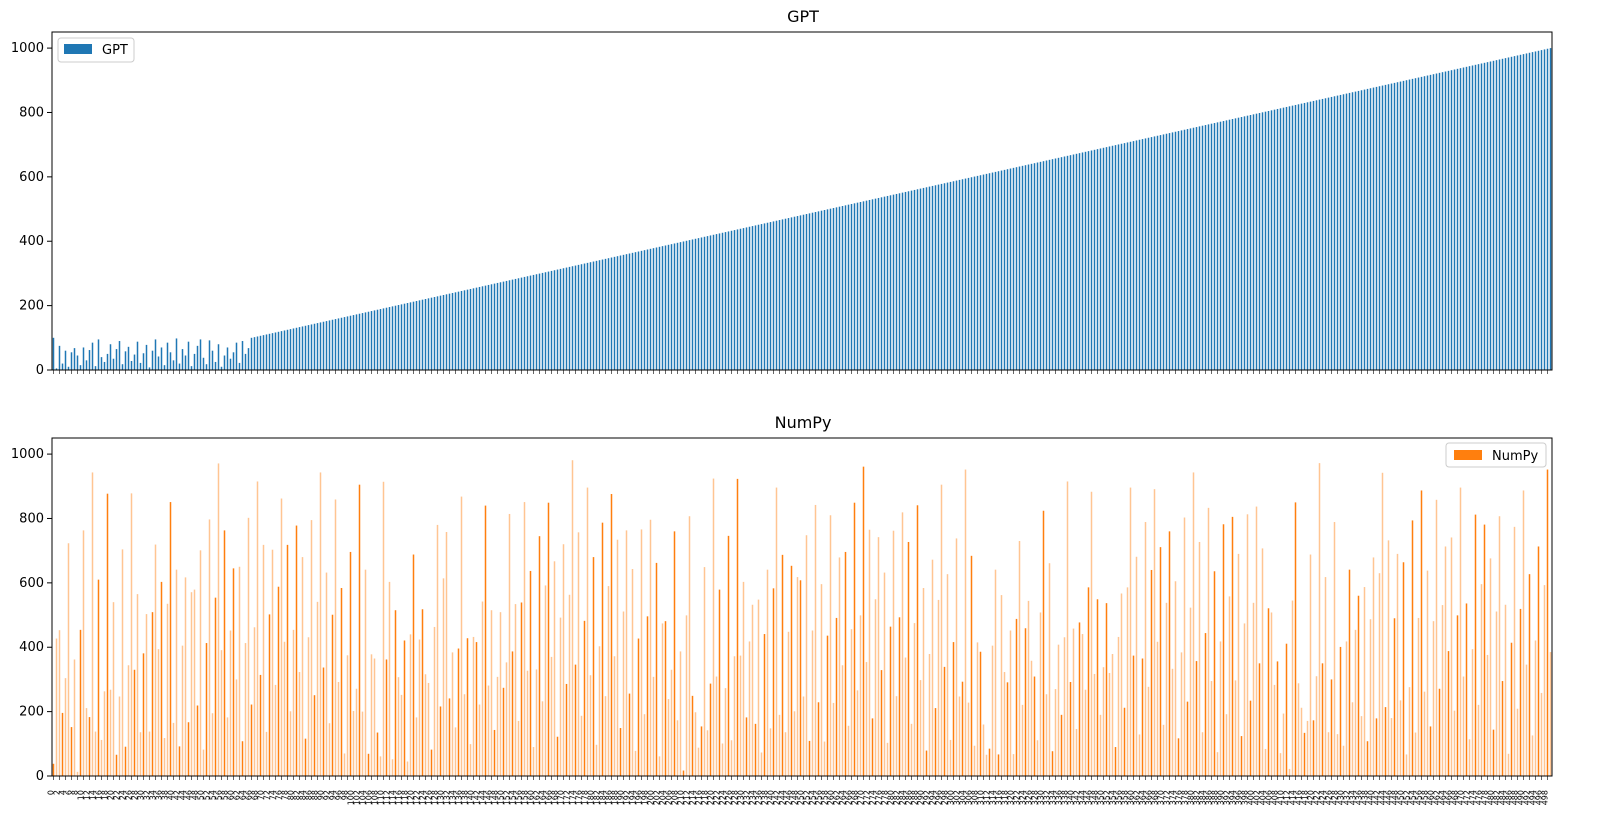  What do you see at coordinates (159, 795) in the screenshot?
I see `xtick-label: 36` at bounding box center [159, 795].